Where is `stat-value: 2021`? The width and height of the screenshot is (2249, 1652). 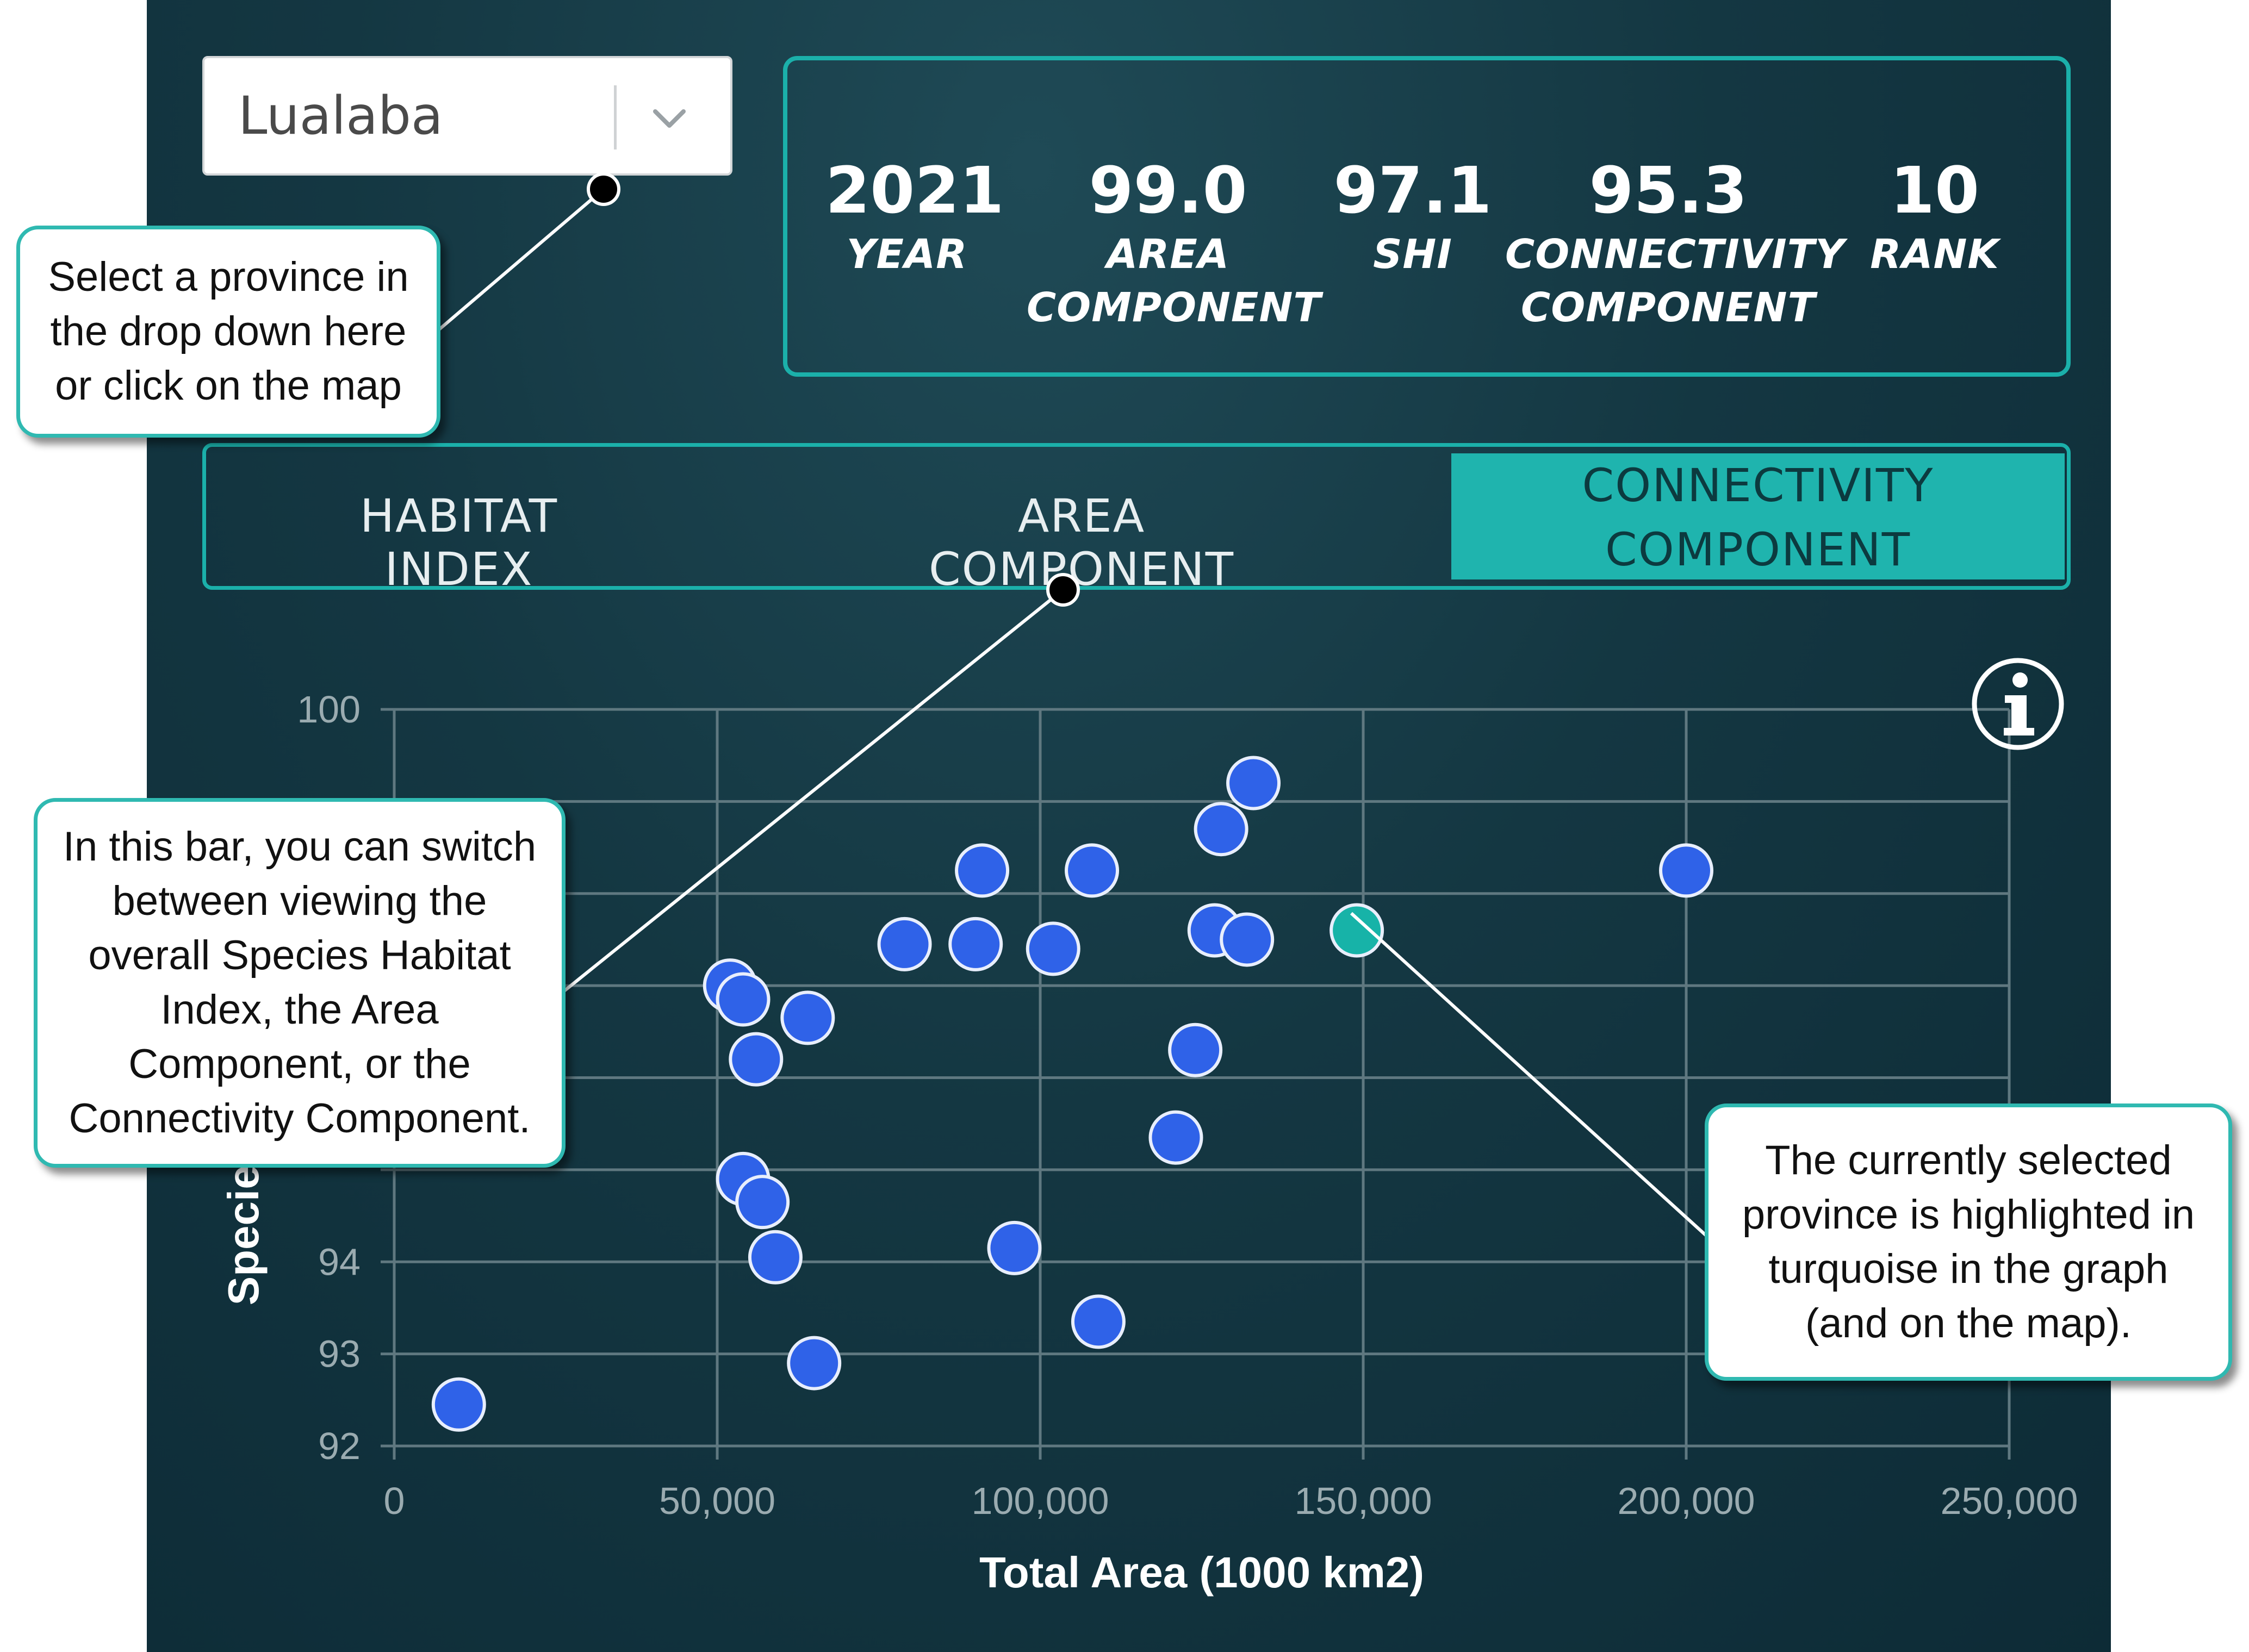 stat-value: 2021 is located at coordinates (914, 191).